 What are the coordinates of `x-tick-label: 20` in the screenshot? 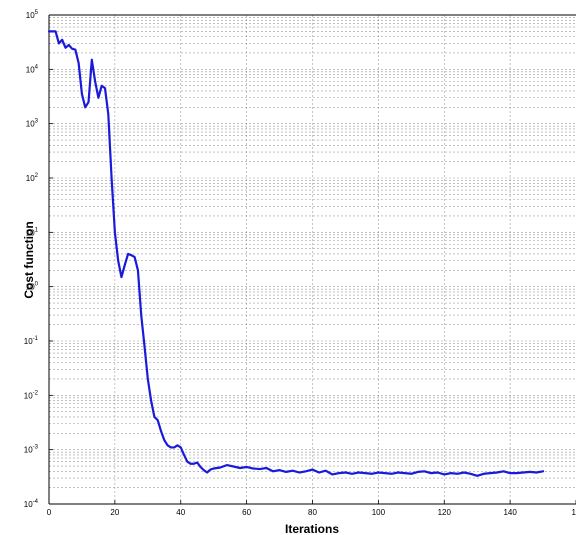 It's located at (114, 512).